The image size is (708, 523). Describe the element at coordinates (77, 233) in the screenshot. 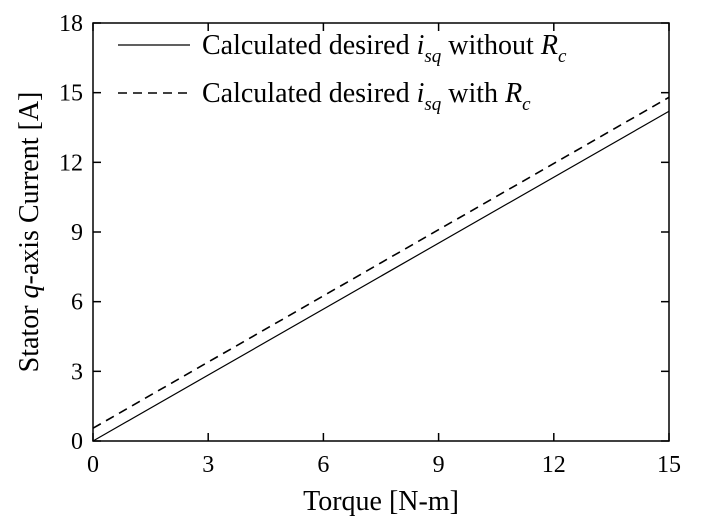

I see `y-tick-label: 9` at that location.